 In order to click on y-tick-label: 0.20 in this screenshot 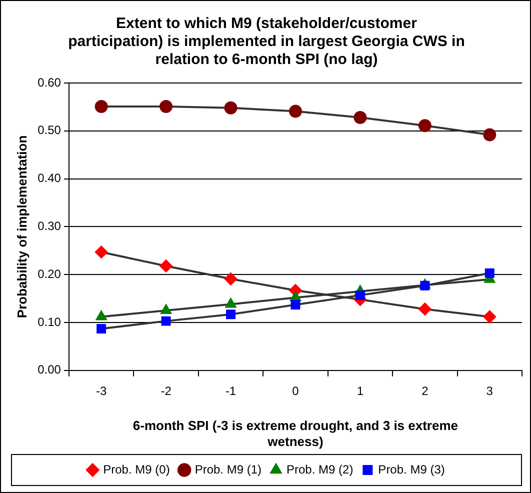, I will do `click(50, 273)`.